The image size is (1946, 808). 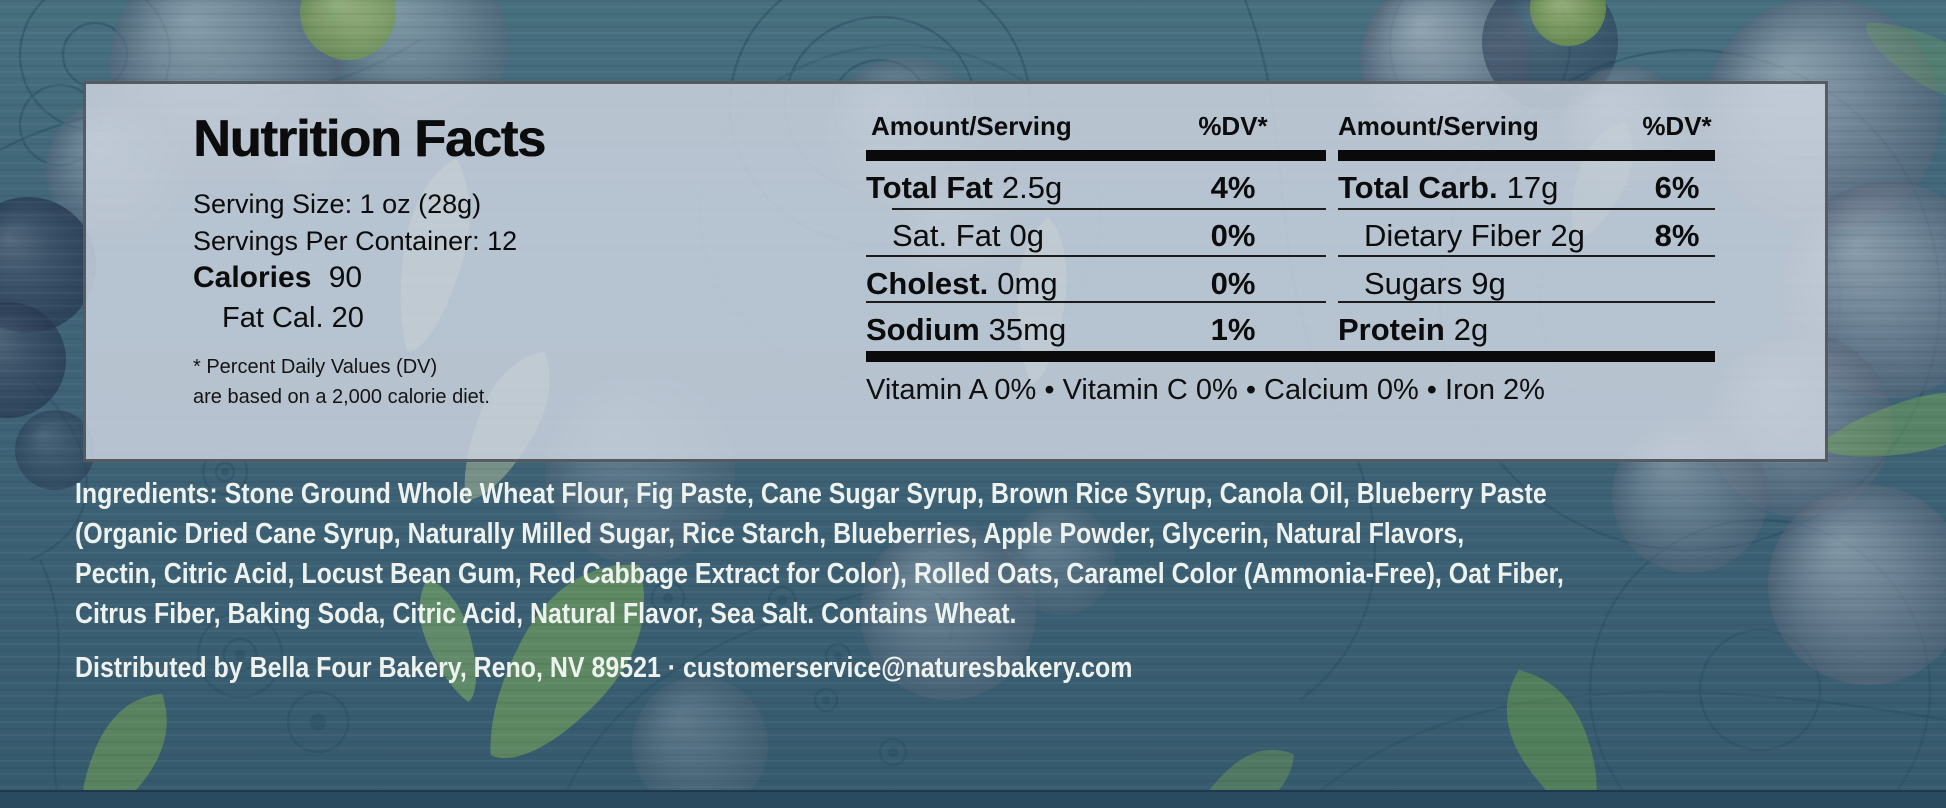 What do you see at coordinates (1027, 235) in the screenshot?
I see `nutrient-value: 0g` at bounding box center [1027, 235].